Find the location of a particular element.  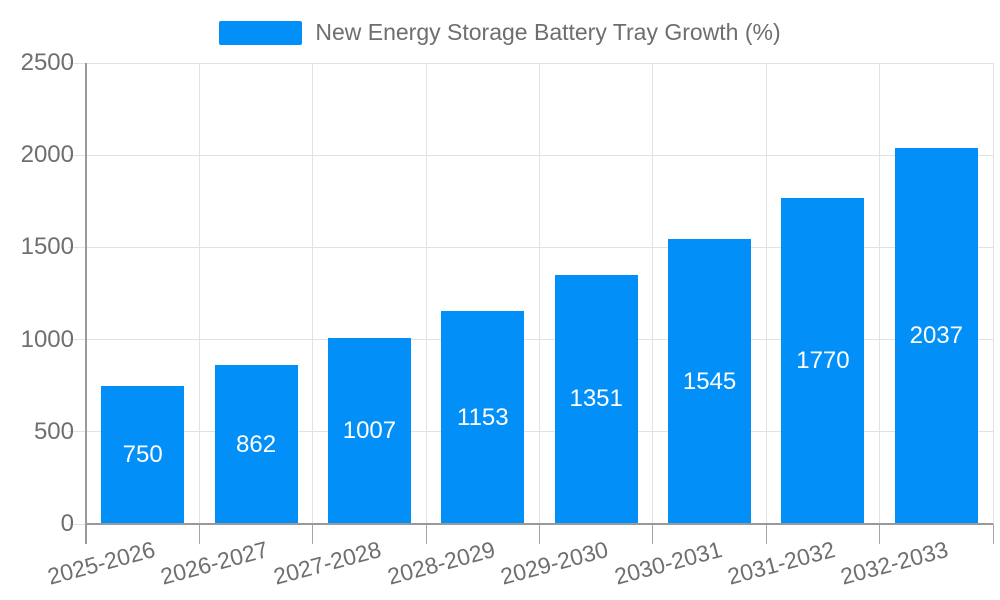

y-axis-tick-label: 2500 is located at coordinates (47, 62).